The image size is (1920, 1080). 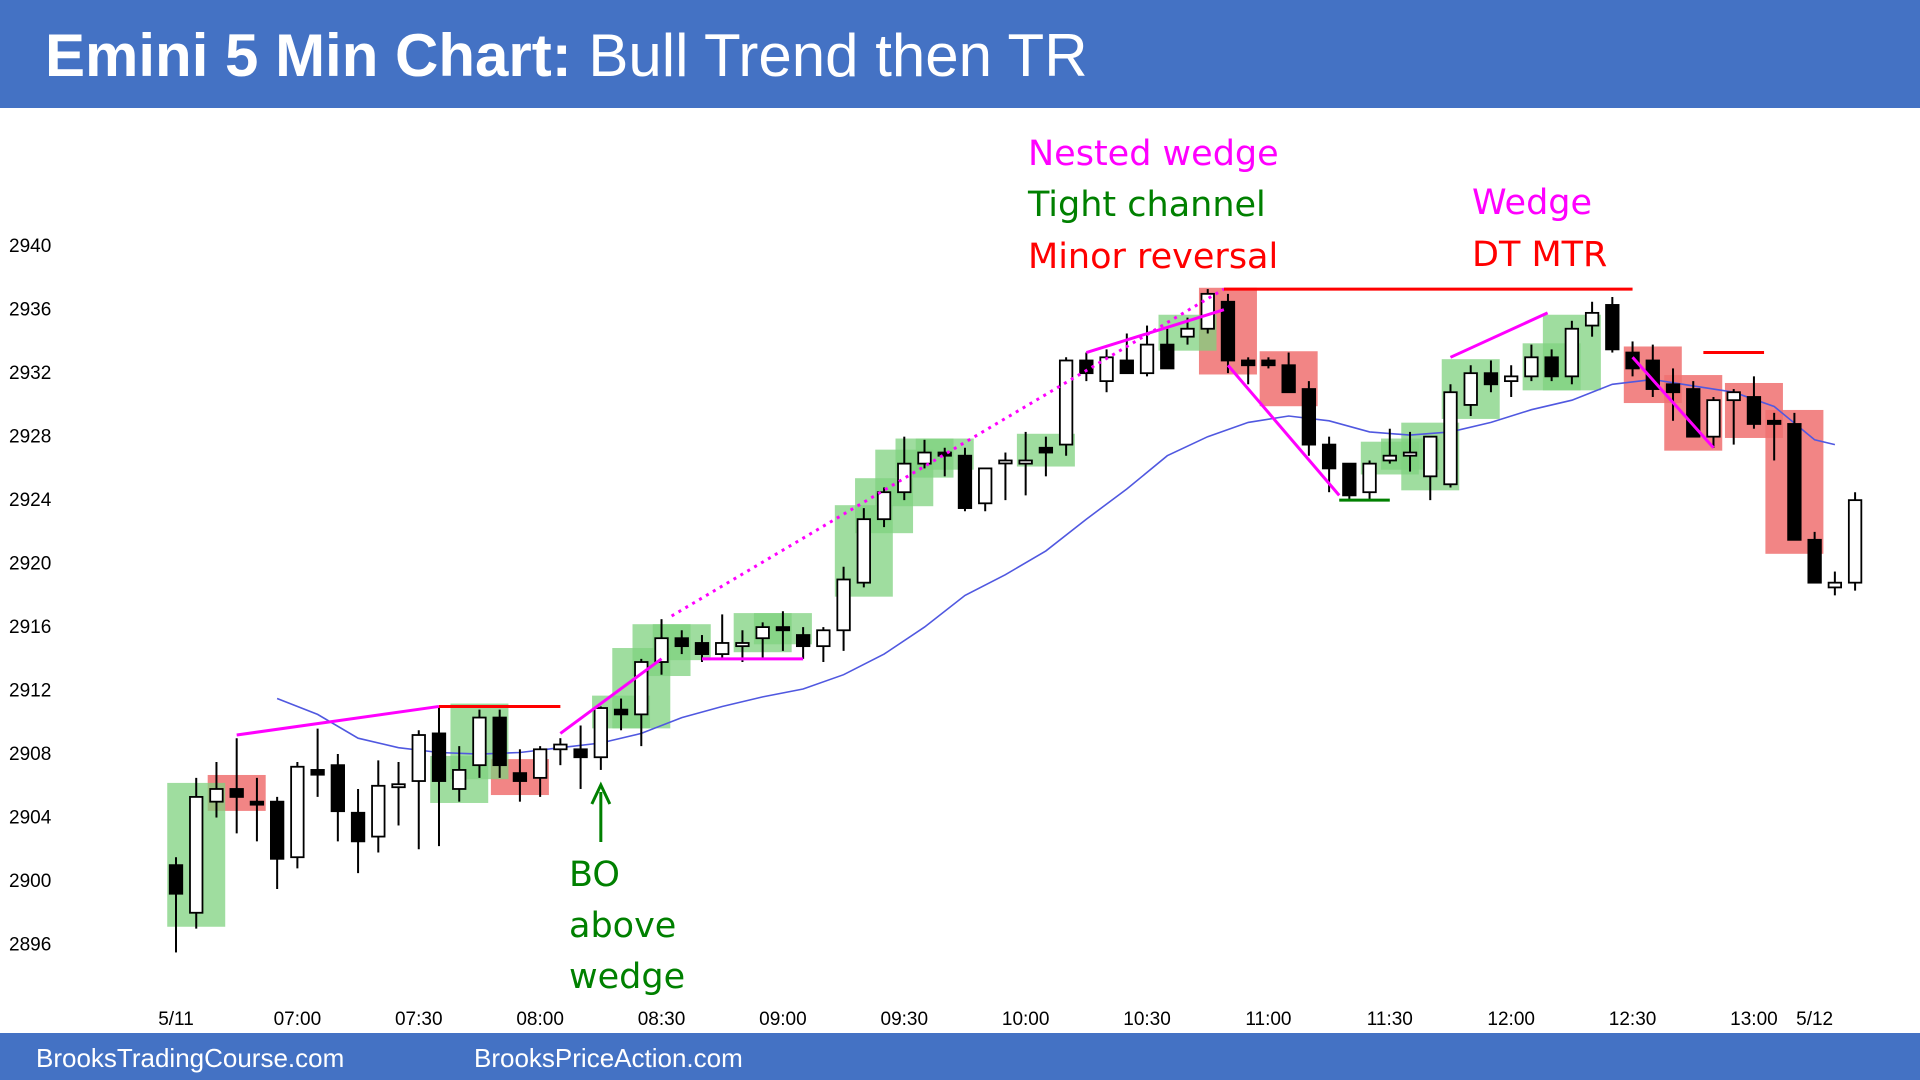 I want to click on y-tick-label: 2900, so click(x=30, y=881).